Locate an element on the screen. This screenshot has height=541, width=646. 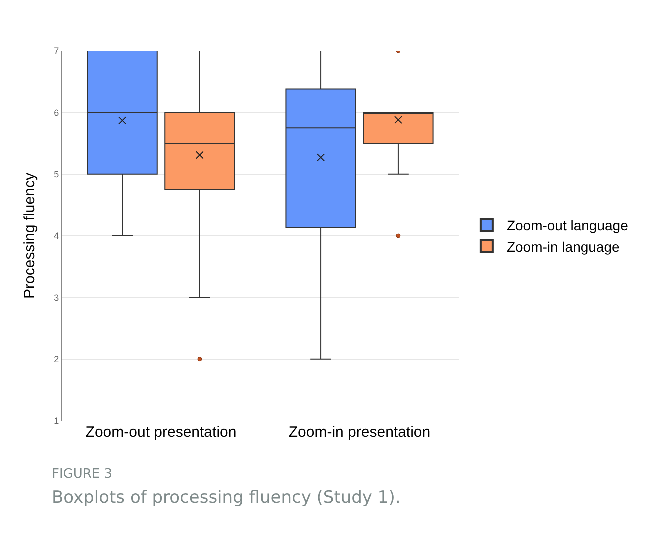
legend-label: Zoom-in language is located at coordinates (563, 246).